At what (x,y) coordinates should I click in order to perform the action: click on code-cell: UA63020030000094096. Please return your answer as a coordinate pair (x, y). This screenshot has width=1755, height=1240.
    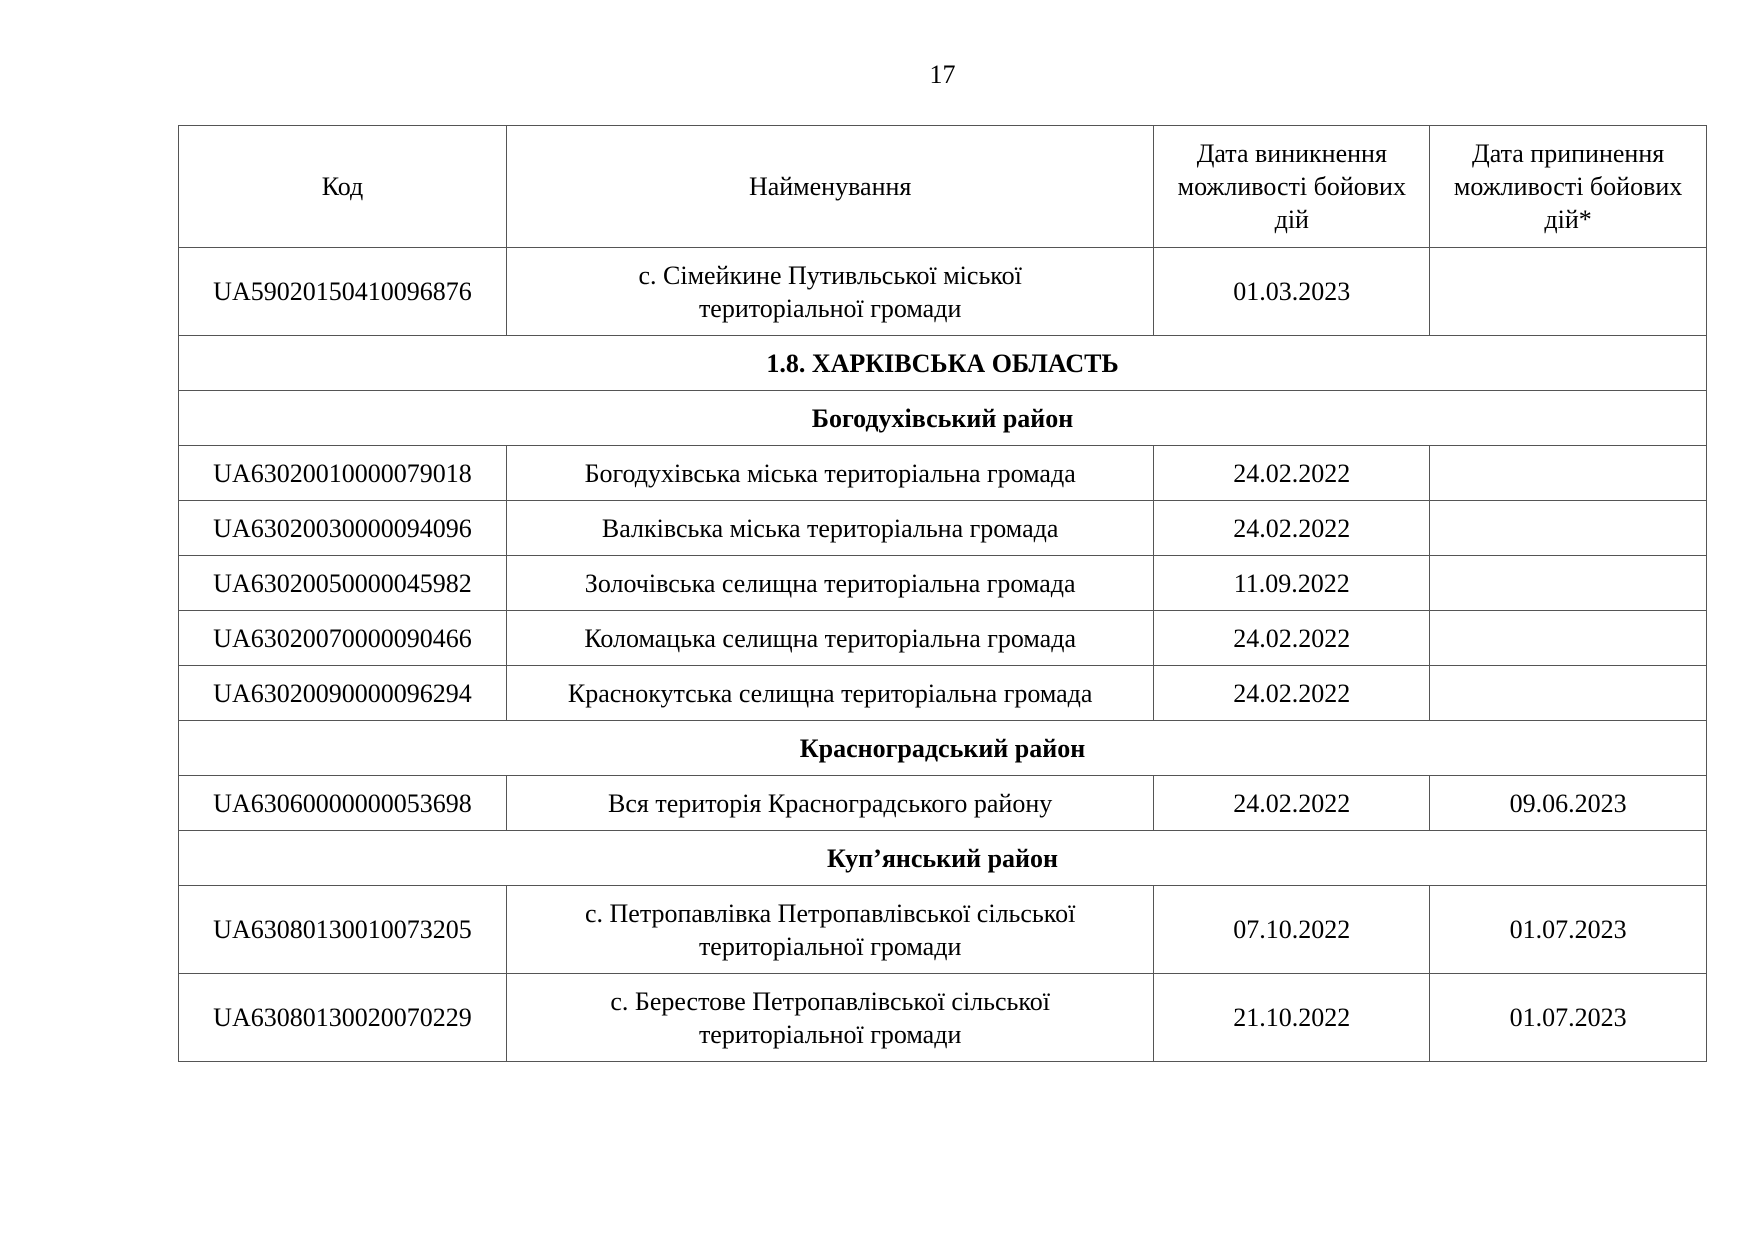
    Looking at the image, I should click on (342, 528).